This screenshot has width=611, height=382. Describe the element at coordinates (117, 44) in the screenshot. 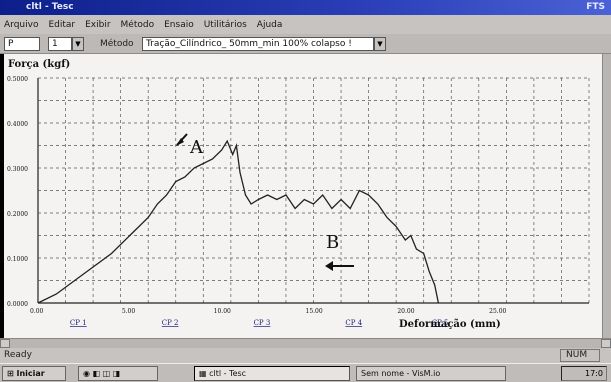

I see `method-label: Método` at that location.